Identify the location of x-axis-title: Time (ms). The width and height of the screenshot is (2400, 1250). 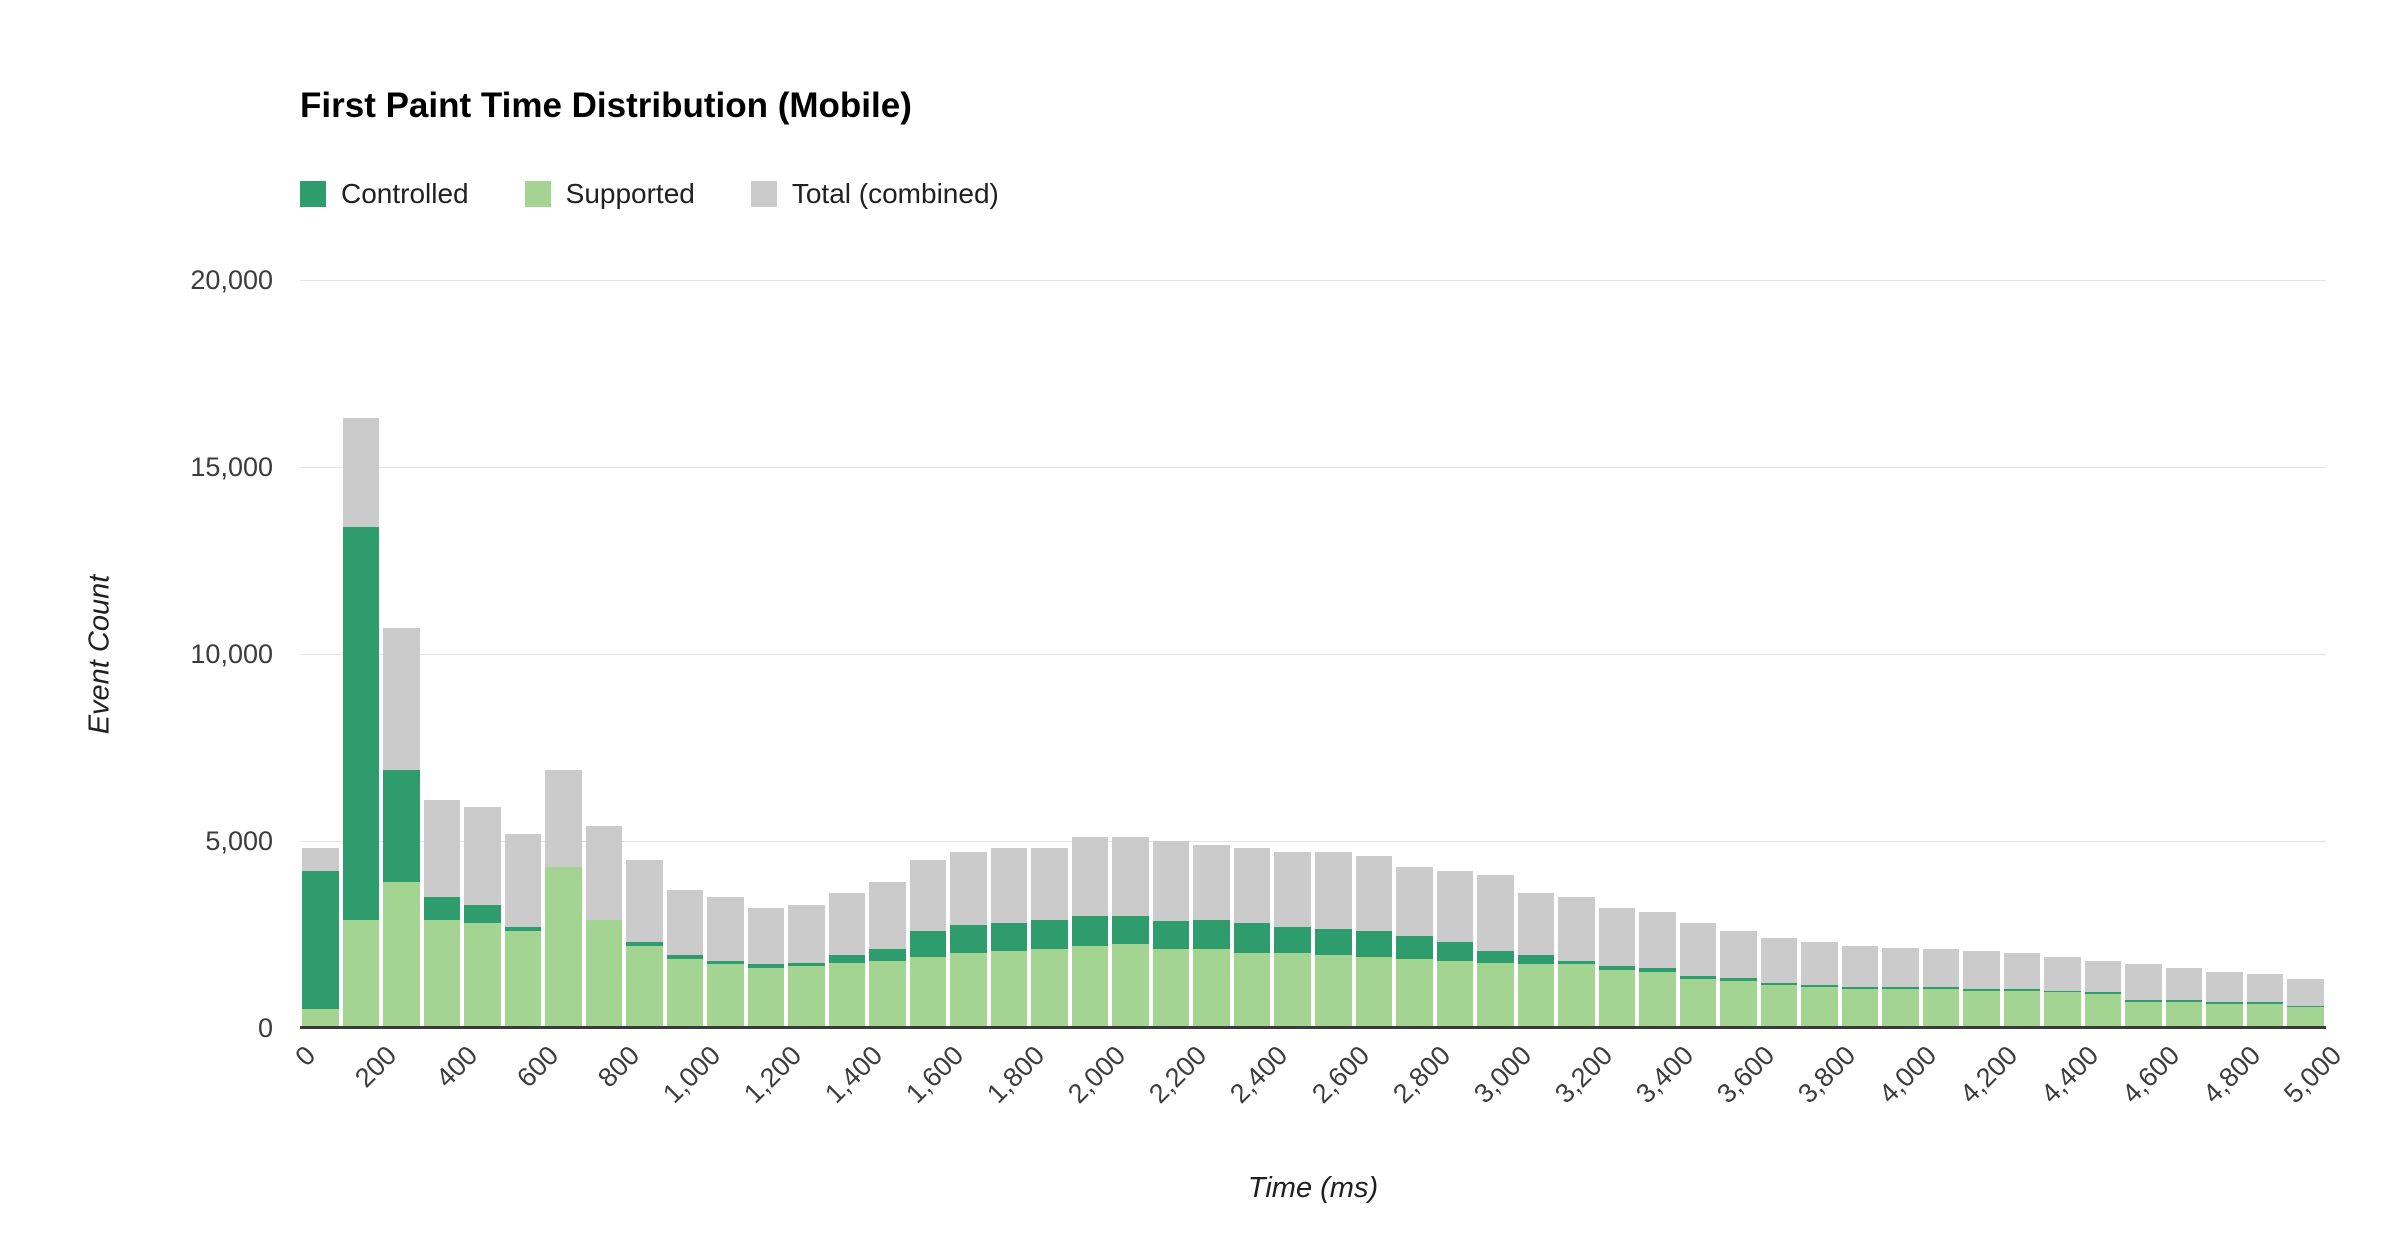
(1313, 1188).